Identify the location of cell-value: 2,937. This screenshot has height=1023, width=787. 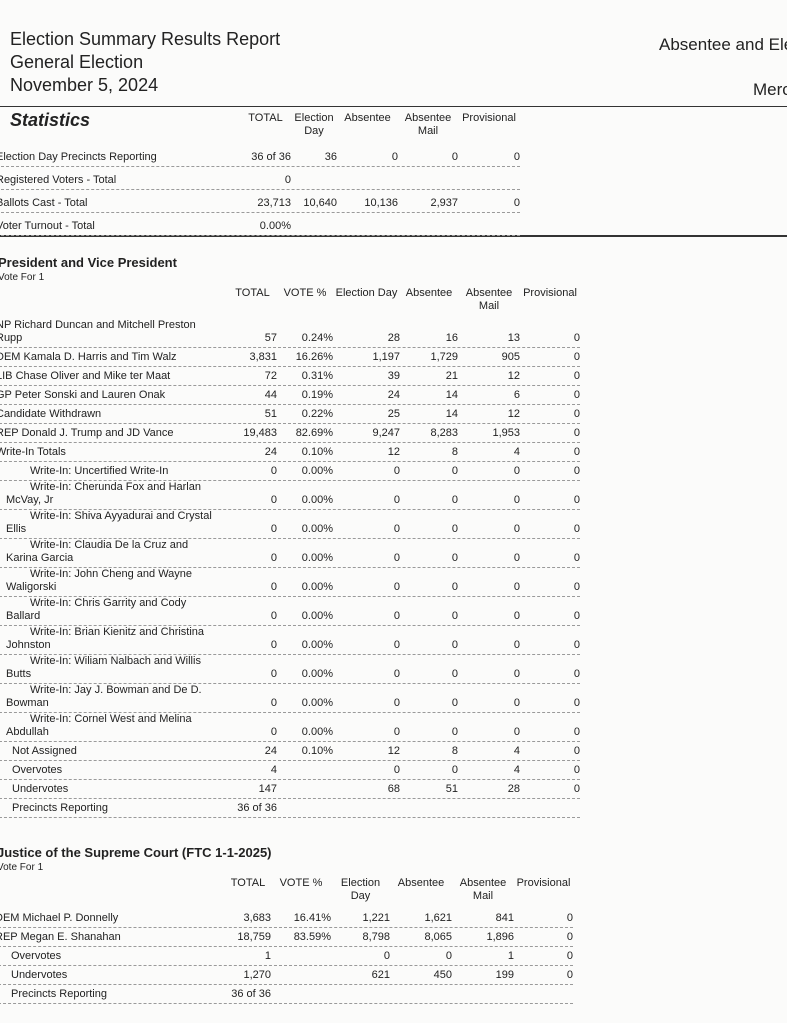
(444, 203).